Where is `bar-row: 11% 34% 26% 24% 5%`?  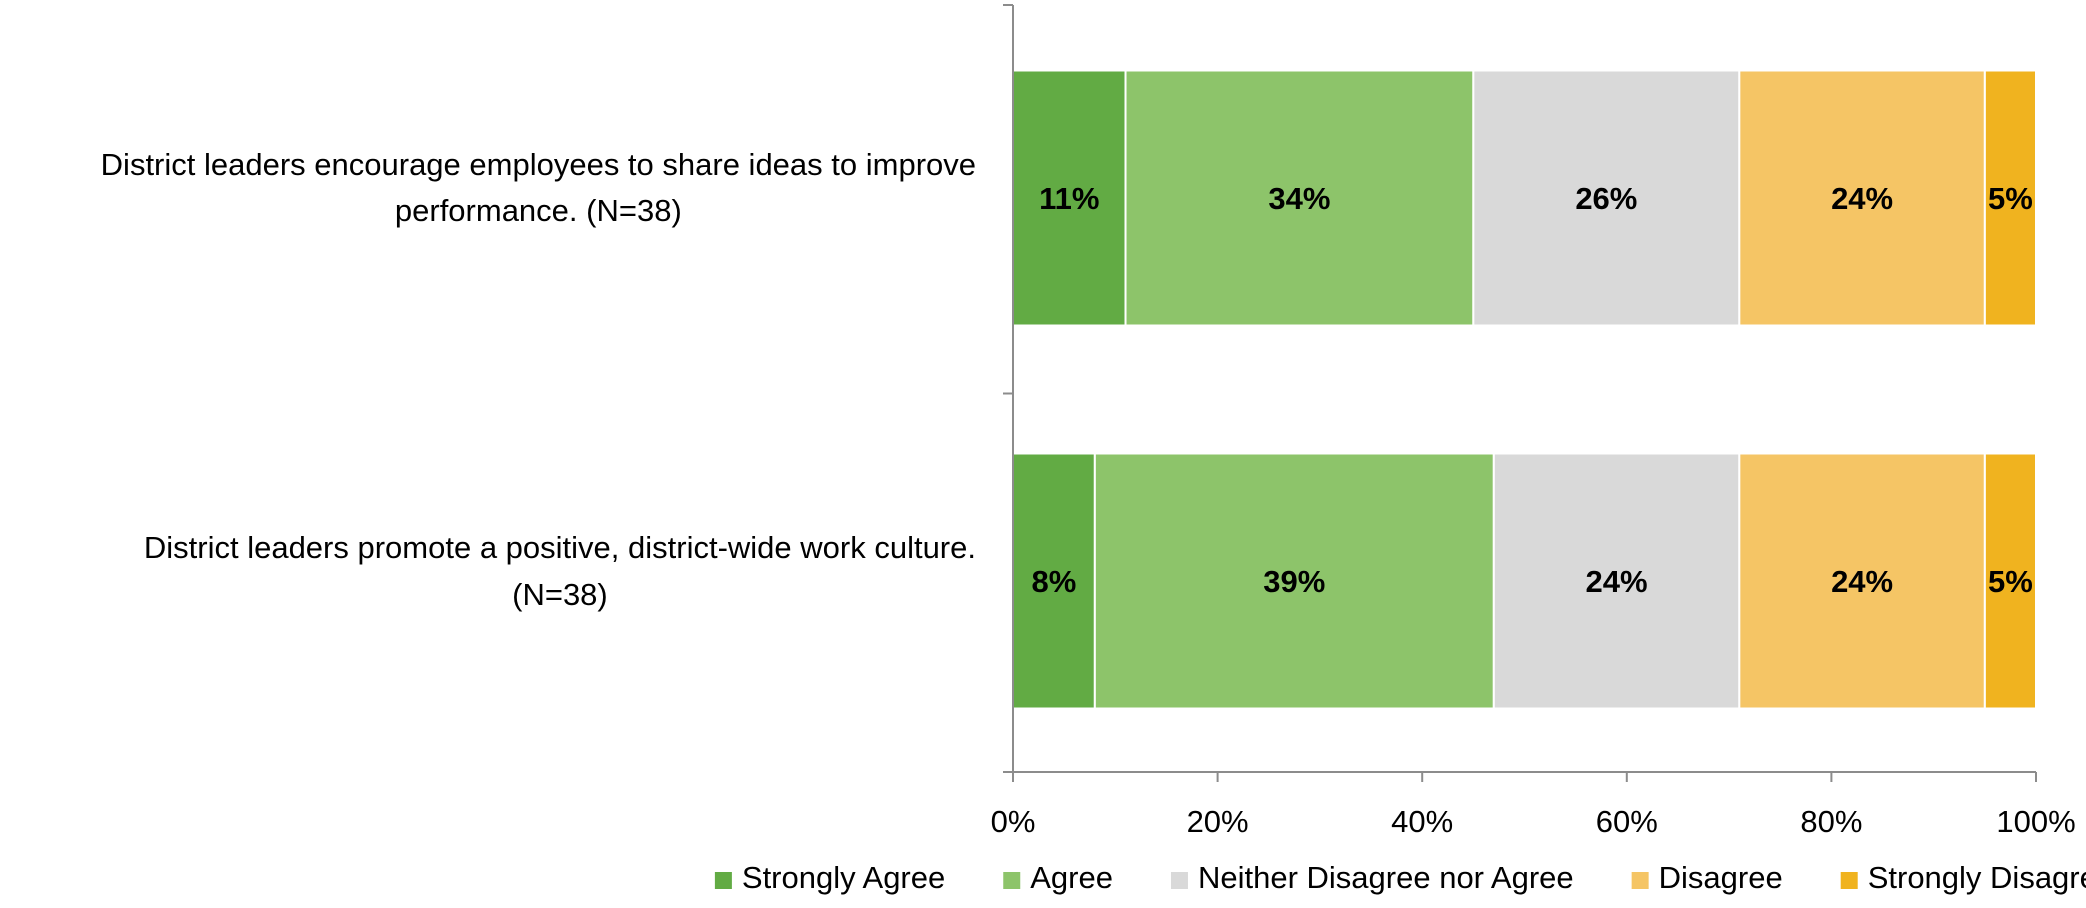 bar-row: 11% 34% 26% 24% 5% is located at coordinates (1524, 198).